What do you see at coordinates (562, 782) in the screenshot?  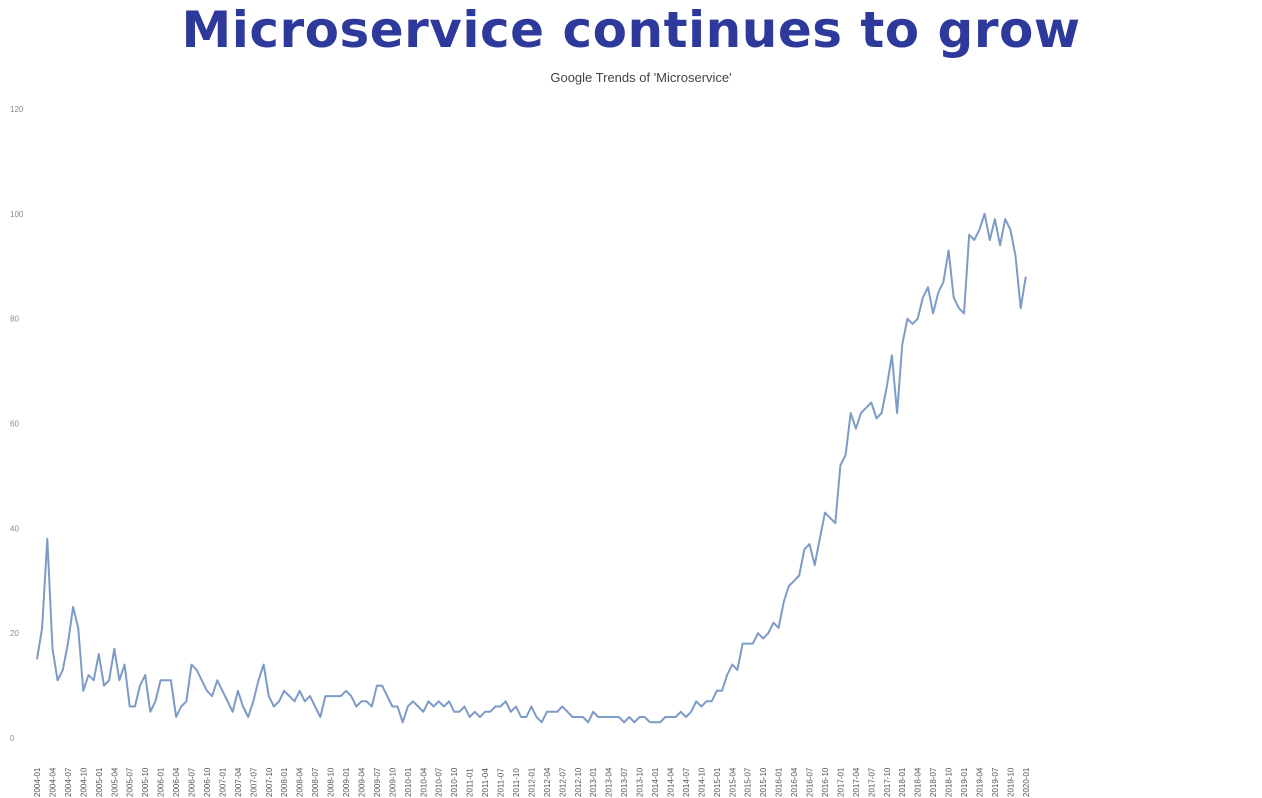 I see `x-tick-label: 2012-07` at bounding box center [562, 782].